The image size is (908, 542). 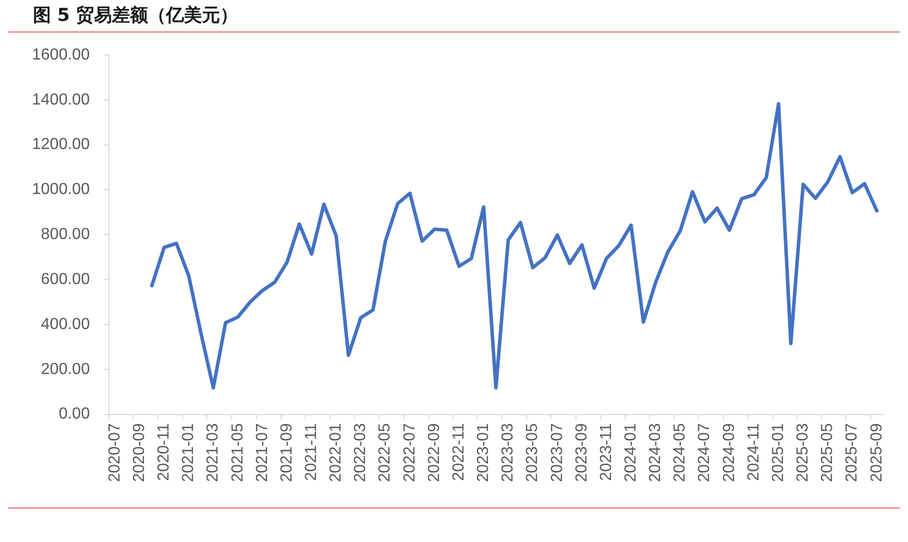 What do you see at coordinates (311, 452) in the screenshot?
I see `x-tick-label: 2021-11` at bounding box center [311, 452].